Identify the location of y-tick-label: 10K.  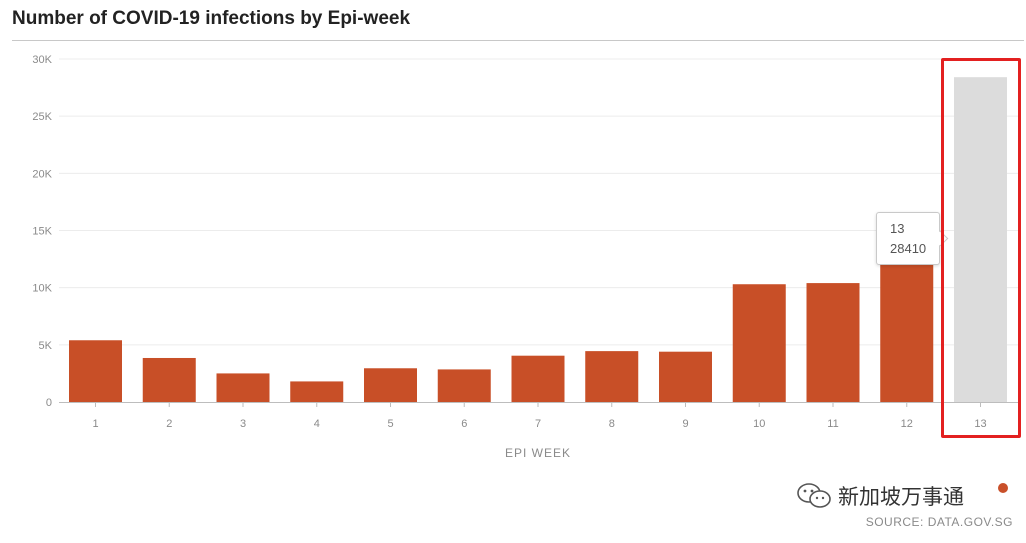
(42, 289).